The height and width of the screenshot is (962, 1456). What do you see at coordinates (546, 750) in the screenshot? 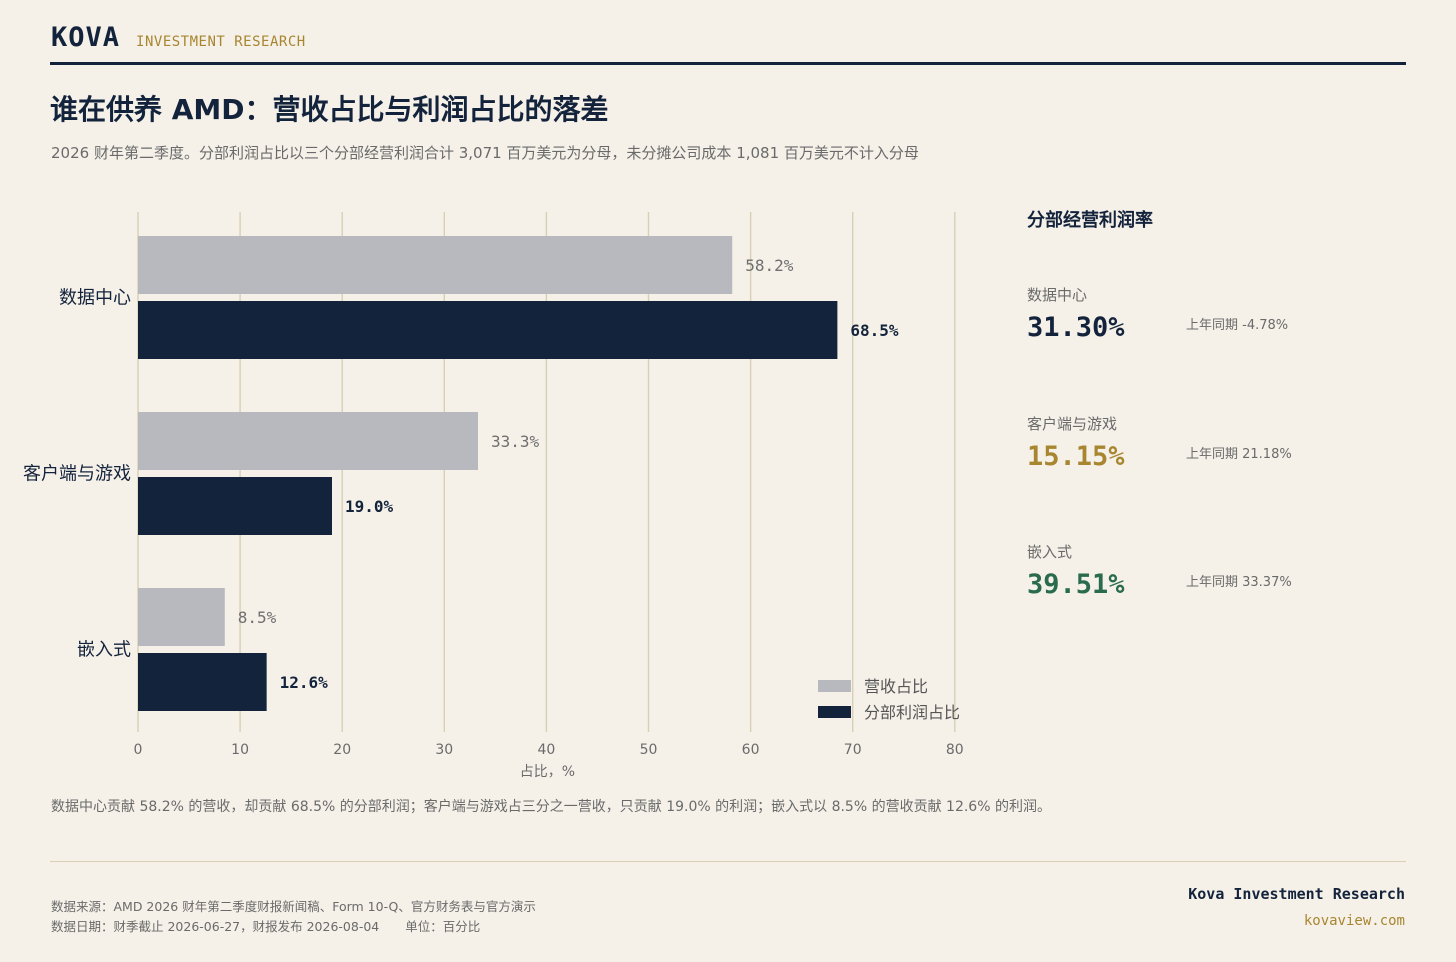
I see `x-tick-label: 40` at bounding box center [546, 750].